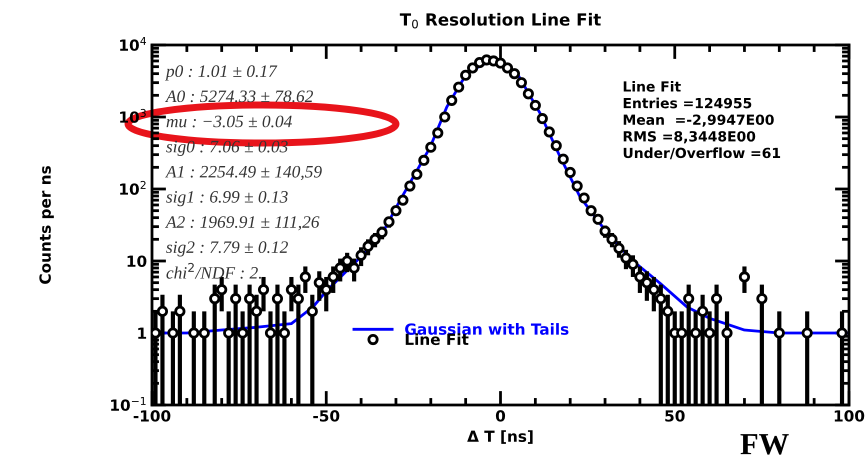  What do you see at coordinates (486, 329) in the screenshot?
I see `legend-label: Gaussian with Tails` at bounding box center [486, 329].